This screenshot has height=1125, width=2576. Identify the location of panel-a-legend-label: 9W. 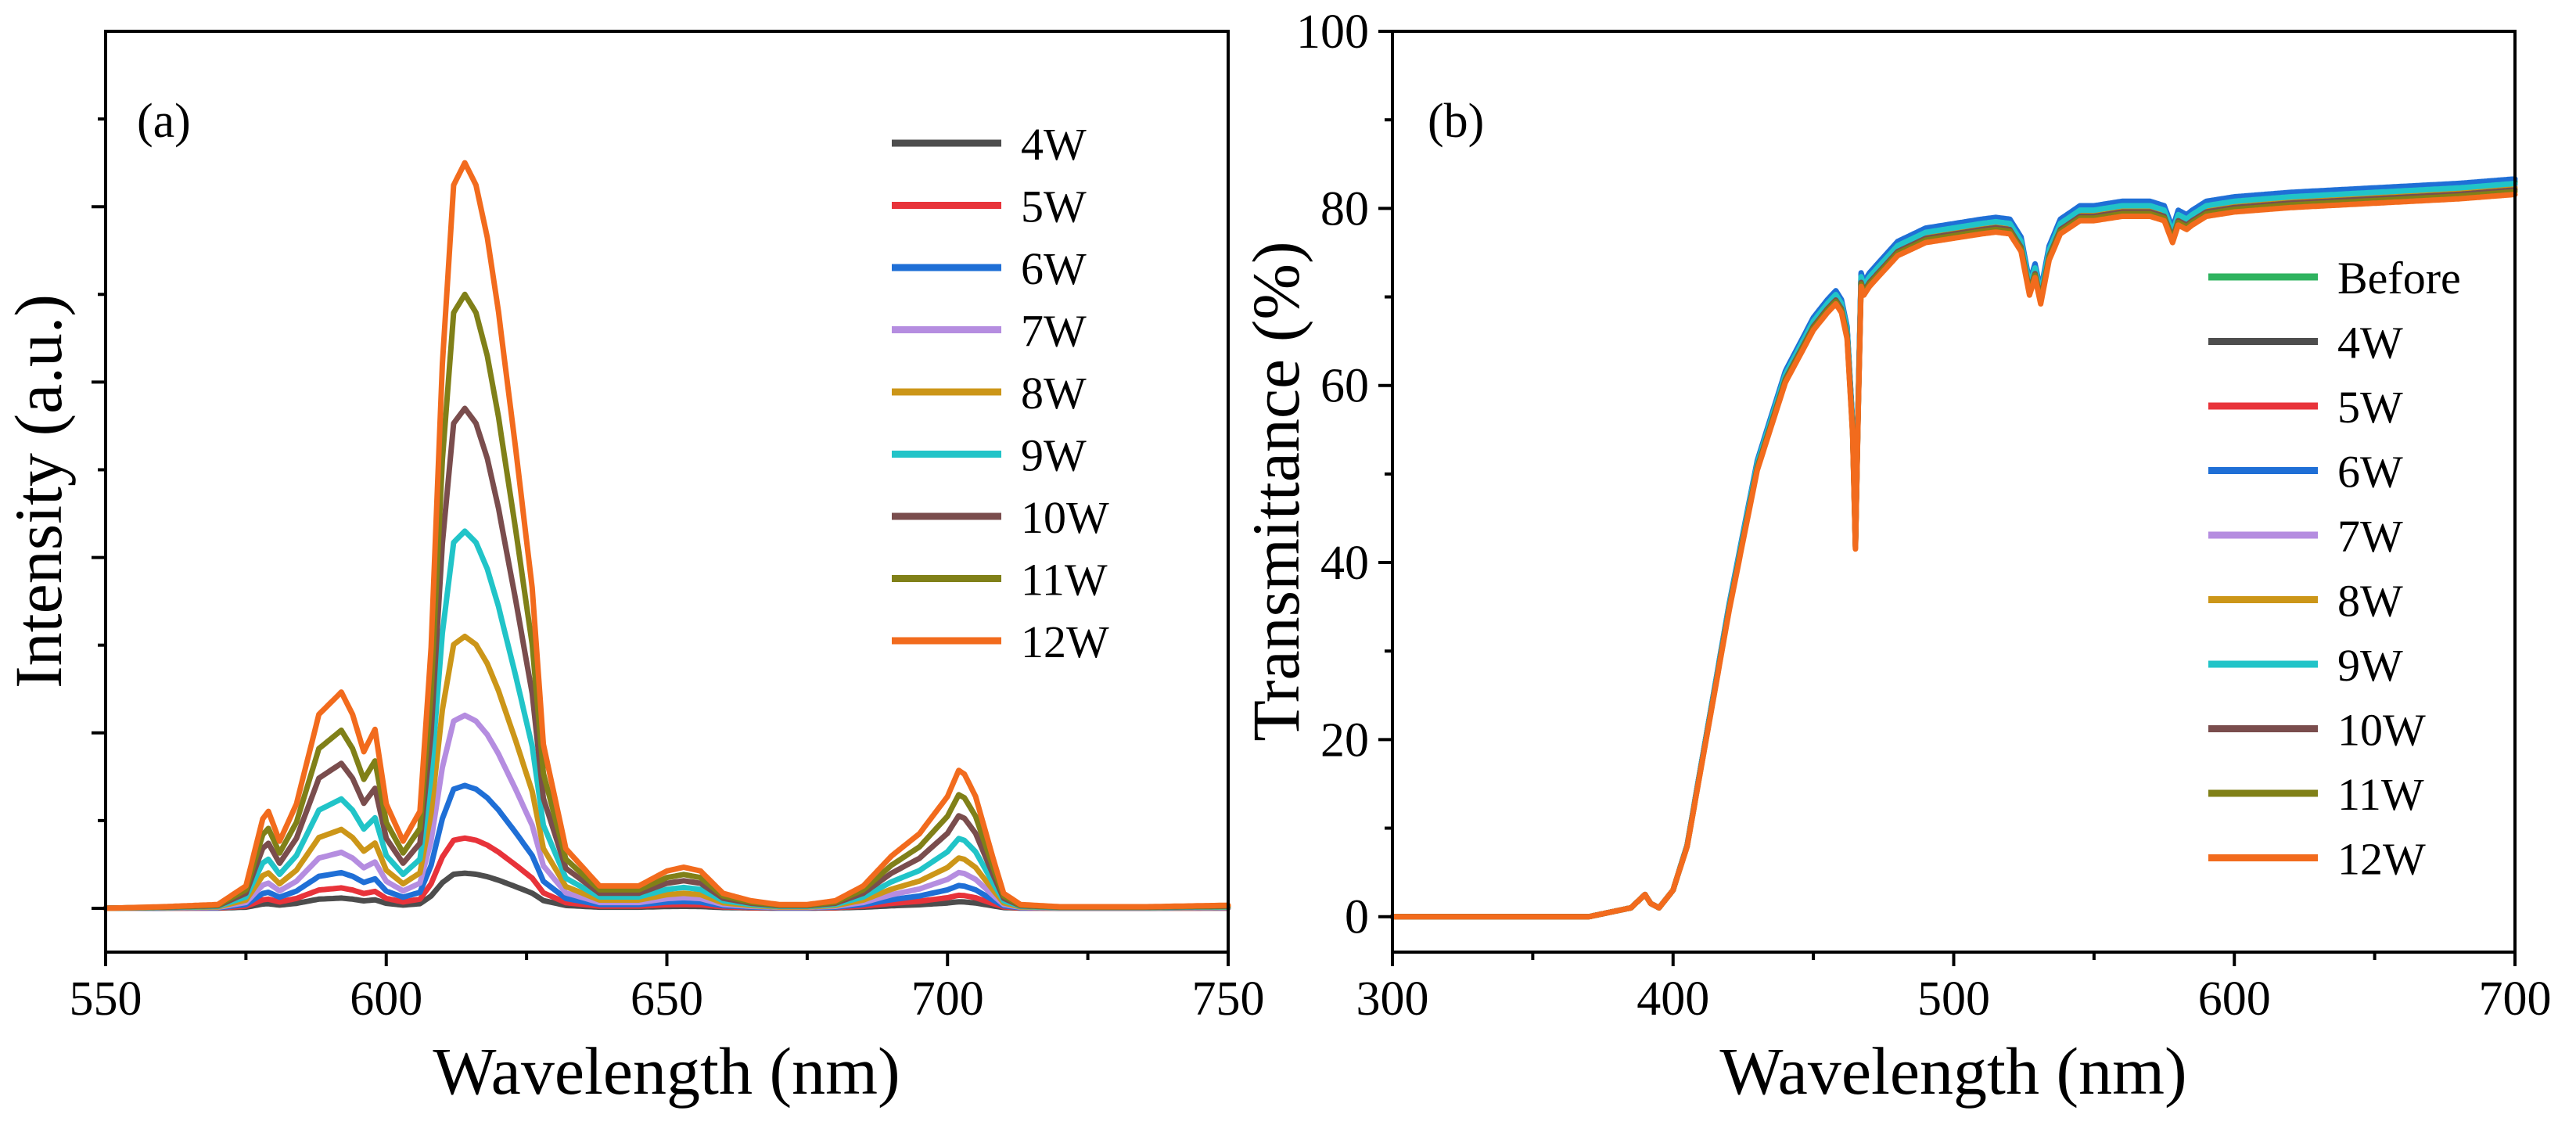
(1054, 455).